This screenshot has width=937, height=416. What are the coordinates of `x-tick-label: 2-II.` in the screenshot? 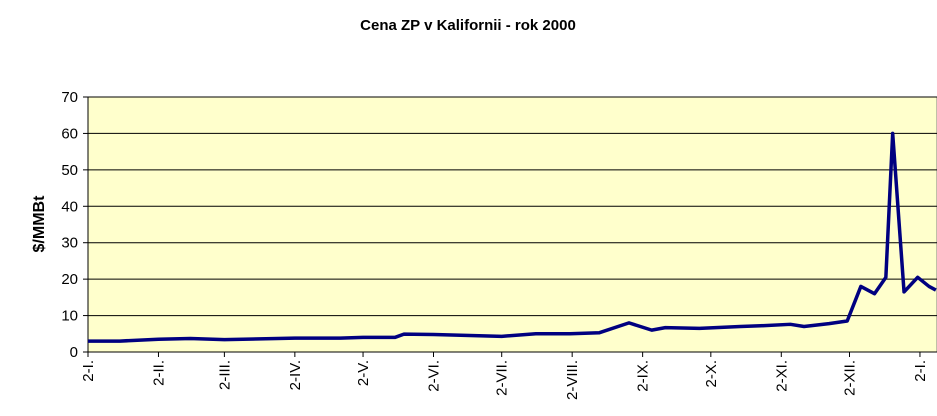 It's located at (158, 373).